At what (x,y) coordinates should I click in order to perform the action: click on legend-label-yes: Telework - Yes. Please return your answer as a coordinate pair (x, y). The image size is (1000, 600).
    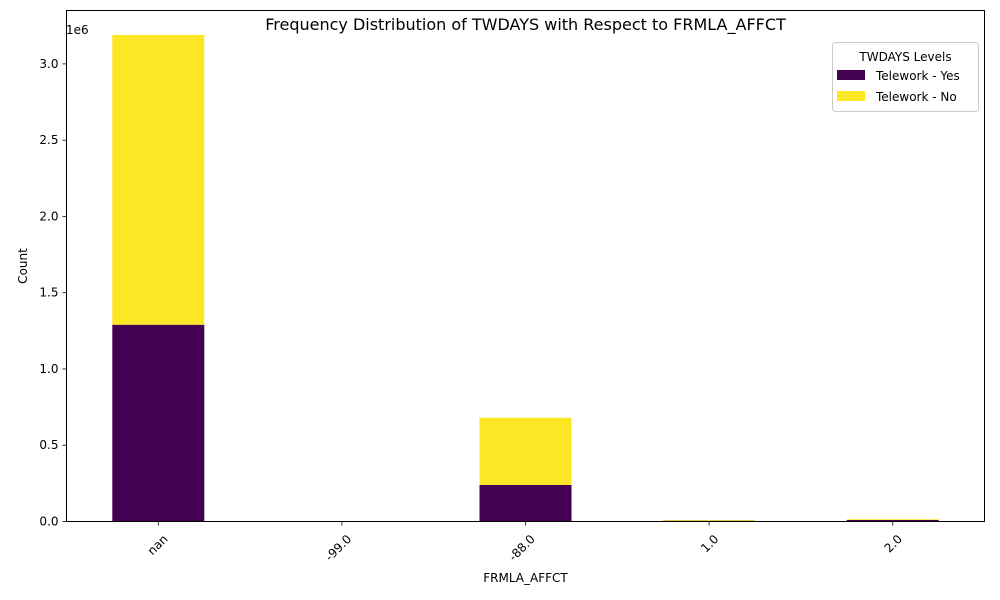
    Looking at the image, I should click on (917, 76).